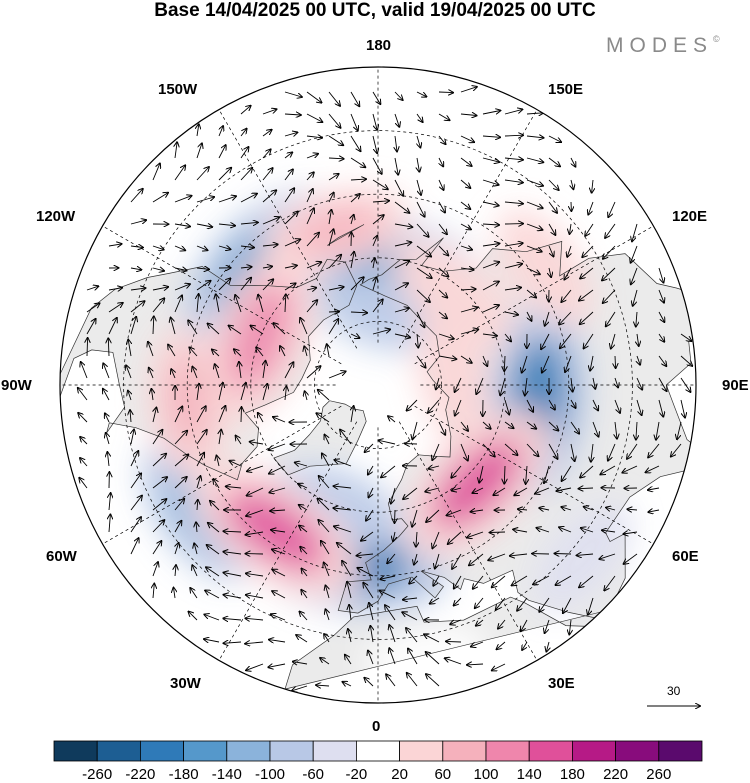  Describe the element at coordinates (486, 774) in the screenshot. I see `colorbar-tick-label: 100` at that location.